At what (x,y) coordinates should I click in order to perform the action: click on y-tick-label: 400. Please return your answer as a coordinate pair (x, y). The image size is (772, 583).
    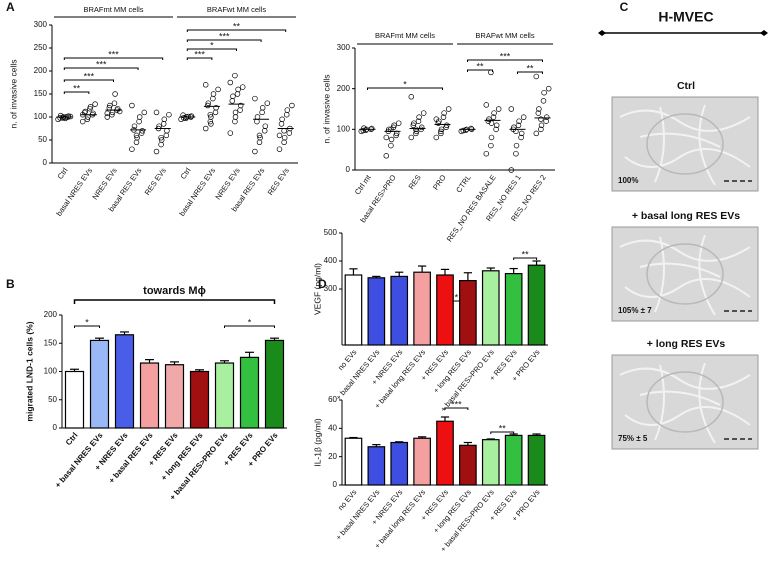
    Looking at the image, I should click on (331, 260).